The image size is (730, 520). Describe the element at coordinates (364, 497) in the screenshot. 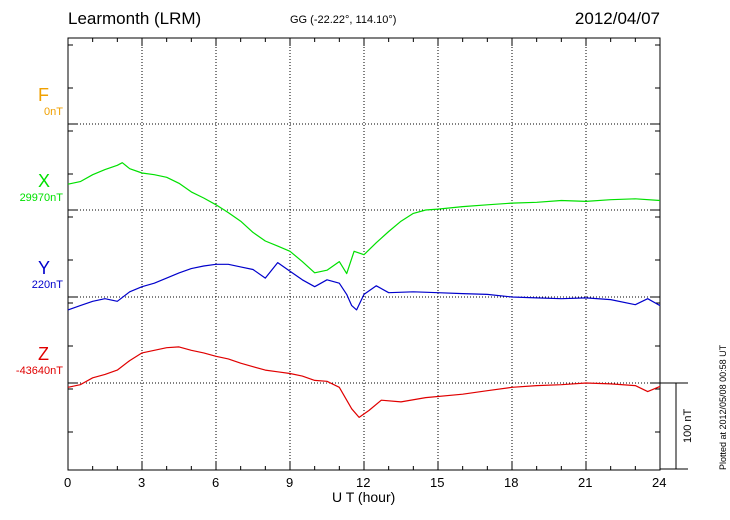

I see `x-axis-label: U T (hour)` at that location.